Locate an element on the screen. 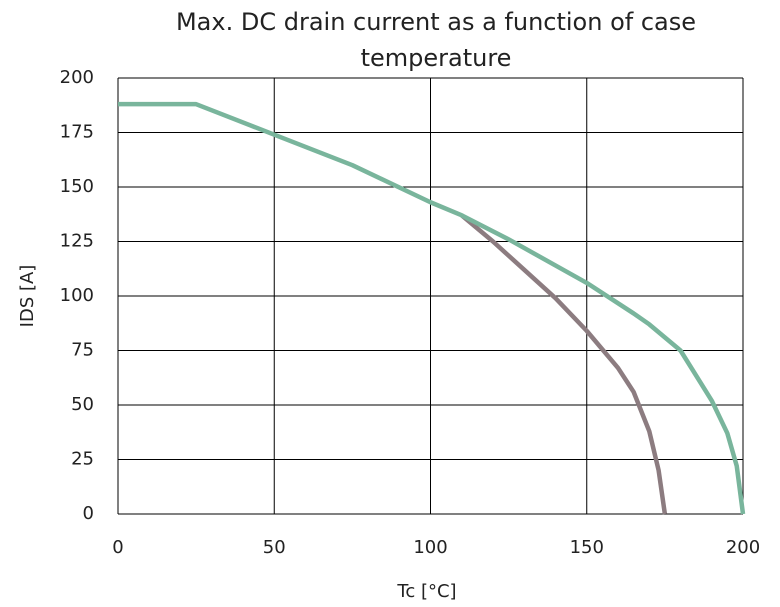  x-tick-label: 150 is located at coordinates (587, 547).